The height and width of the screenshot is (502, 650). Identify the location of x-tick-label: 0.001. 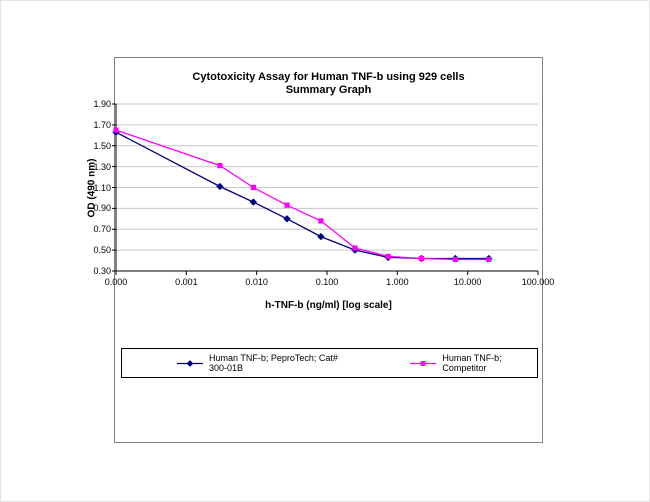
(186, 282).